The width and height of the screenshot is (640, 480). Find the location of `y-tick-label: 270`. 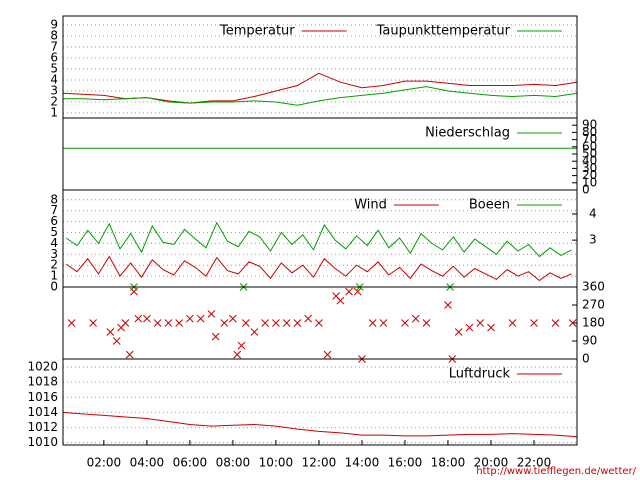

y-tick-label: 270 is located at coordinates (593, 305).